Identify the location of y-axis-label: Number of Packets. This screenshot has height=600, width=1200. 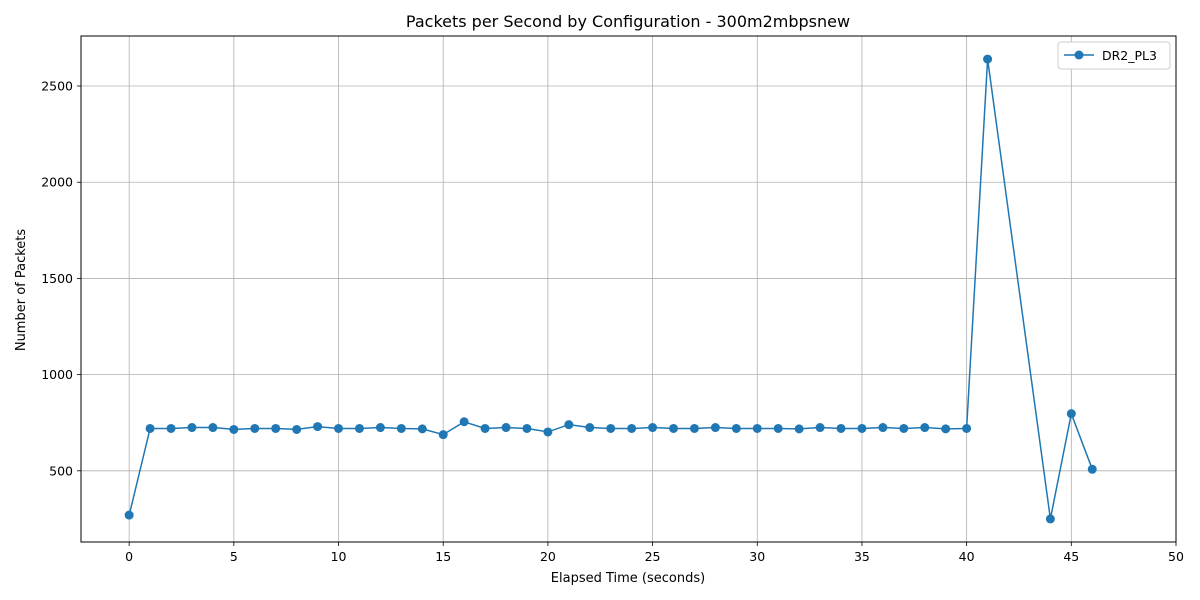
(21, 290).